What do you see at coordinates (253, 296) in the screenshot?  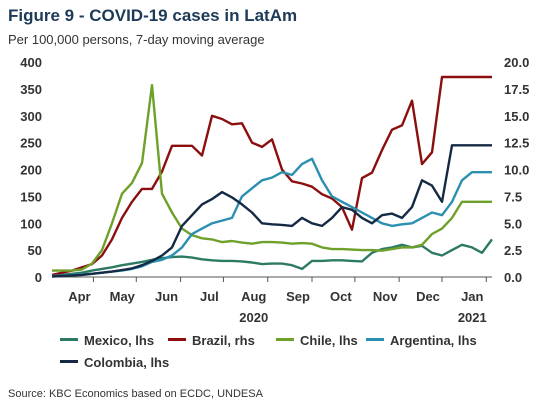 I see `x-tick-label: Aug` at bounding box center [253, 296].